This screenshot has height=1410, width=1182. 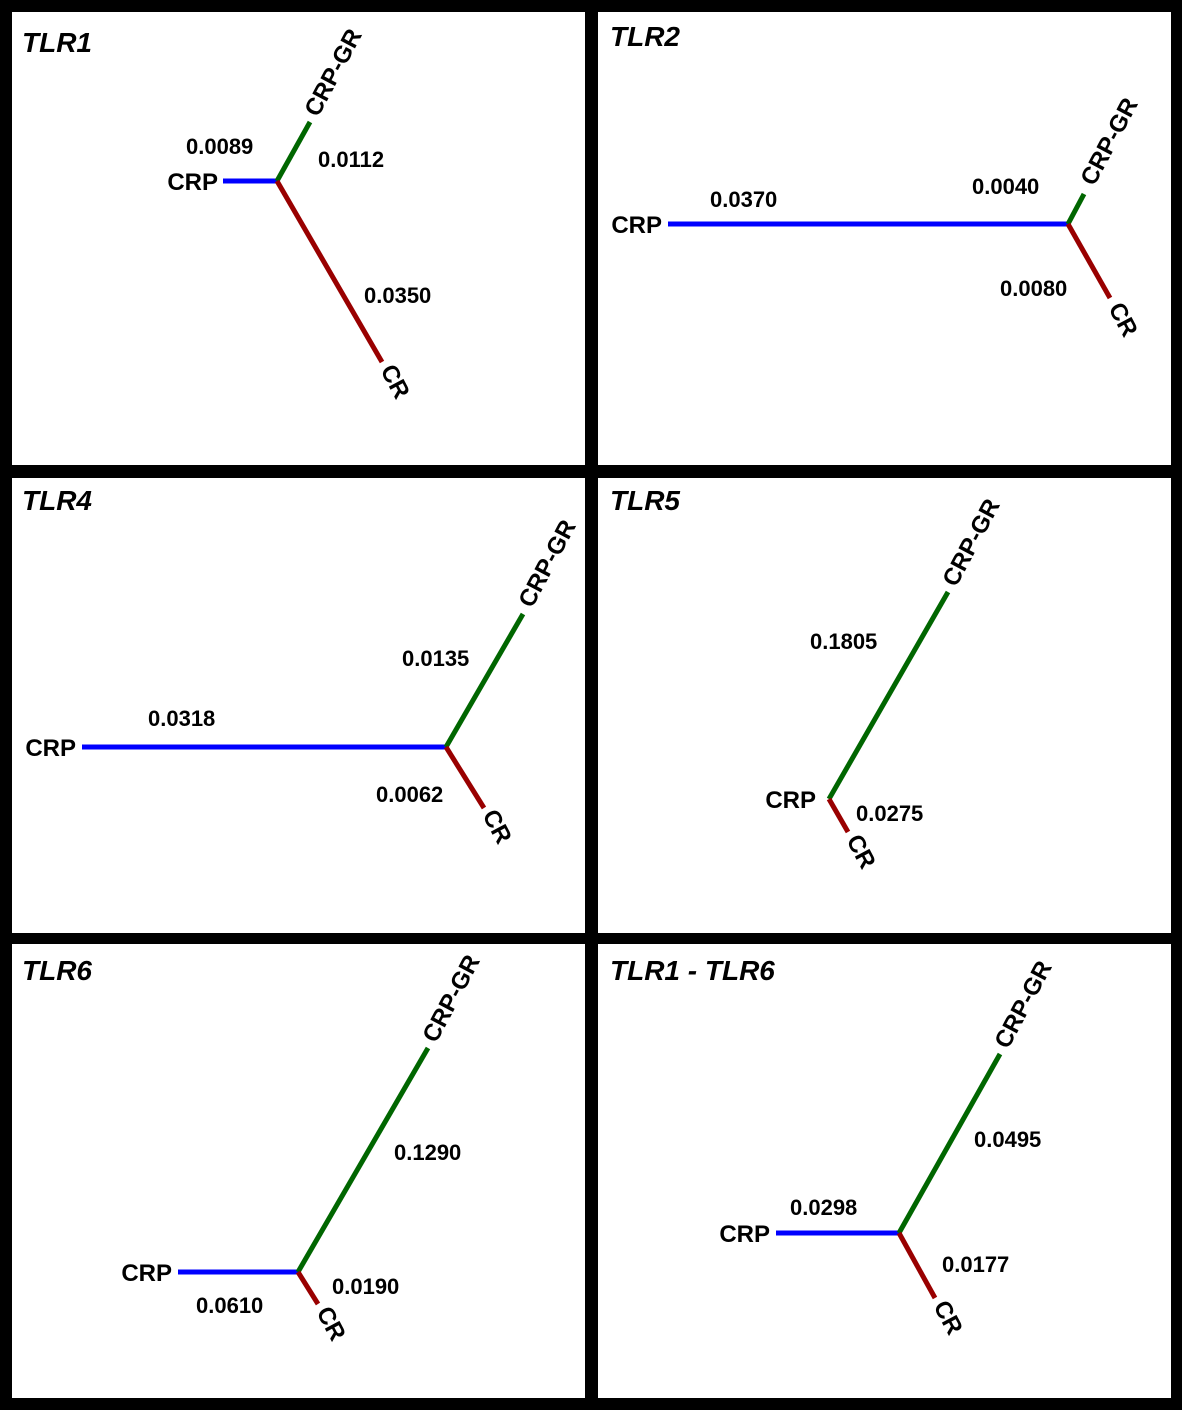 What do you see at coordinates (409, 794) in the screenshot?
I see `branch-length-cr: 0.0062` at bounding box center [409, 794].